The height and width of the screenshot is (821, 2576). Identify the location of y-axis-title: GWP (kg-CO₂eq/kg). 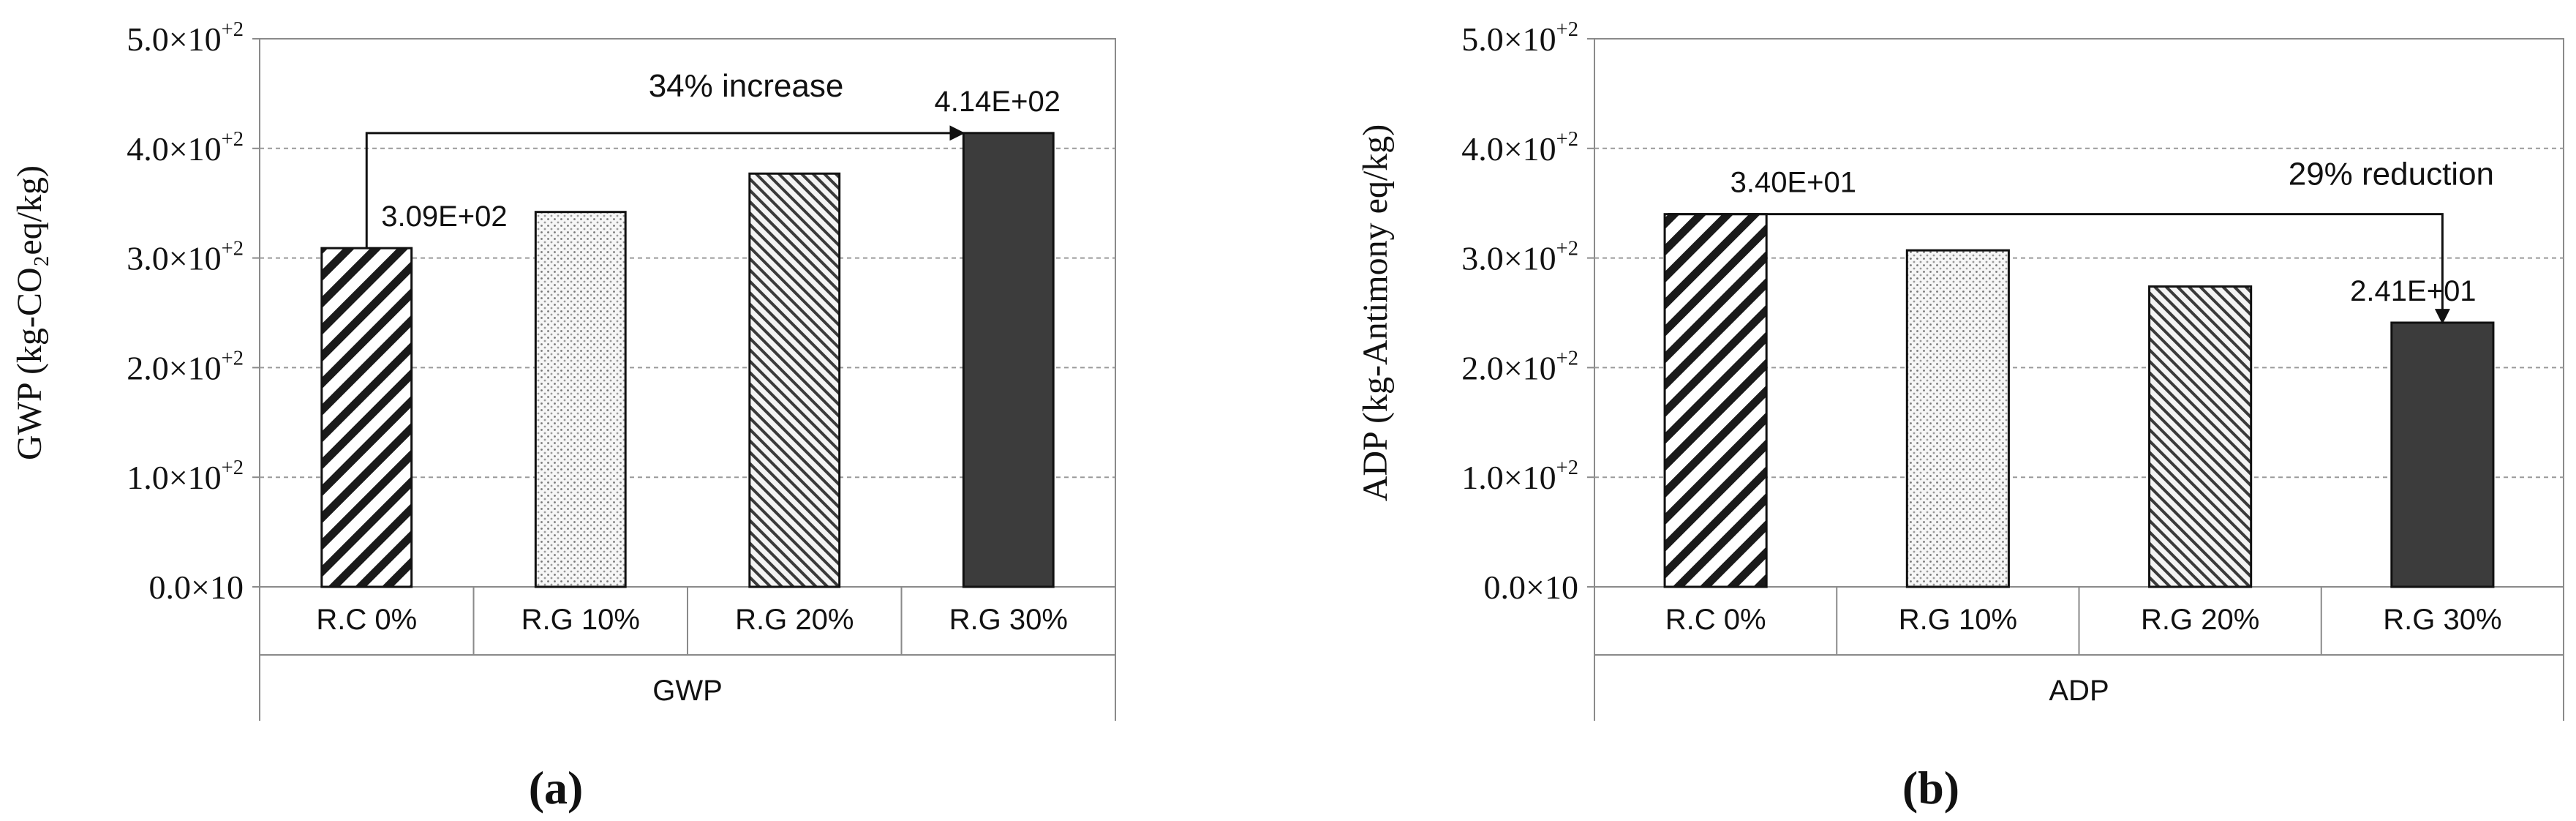
(29, 312).